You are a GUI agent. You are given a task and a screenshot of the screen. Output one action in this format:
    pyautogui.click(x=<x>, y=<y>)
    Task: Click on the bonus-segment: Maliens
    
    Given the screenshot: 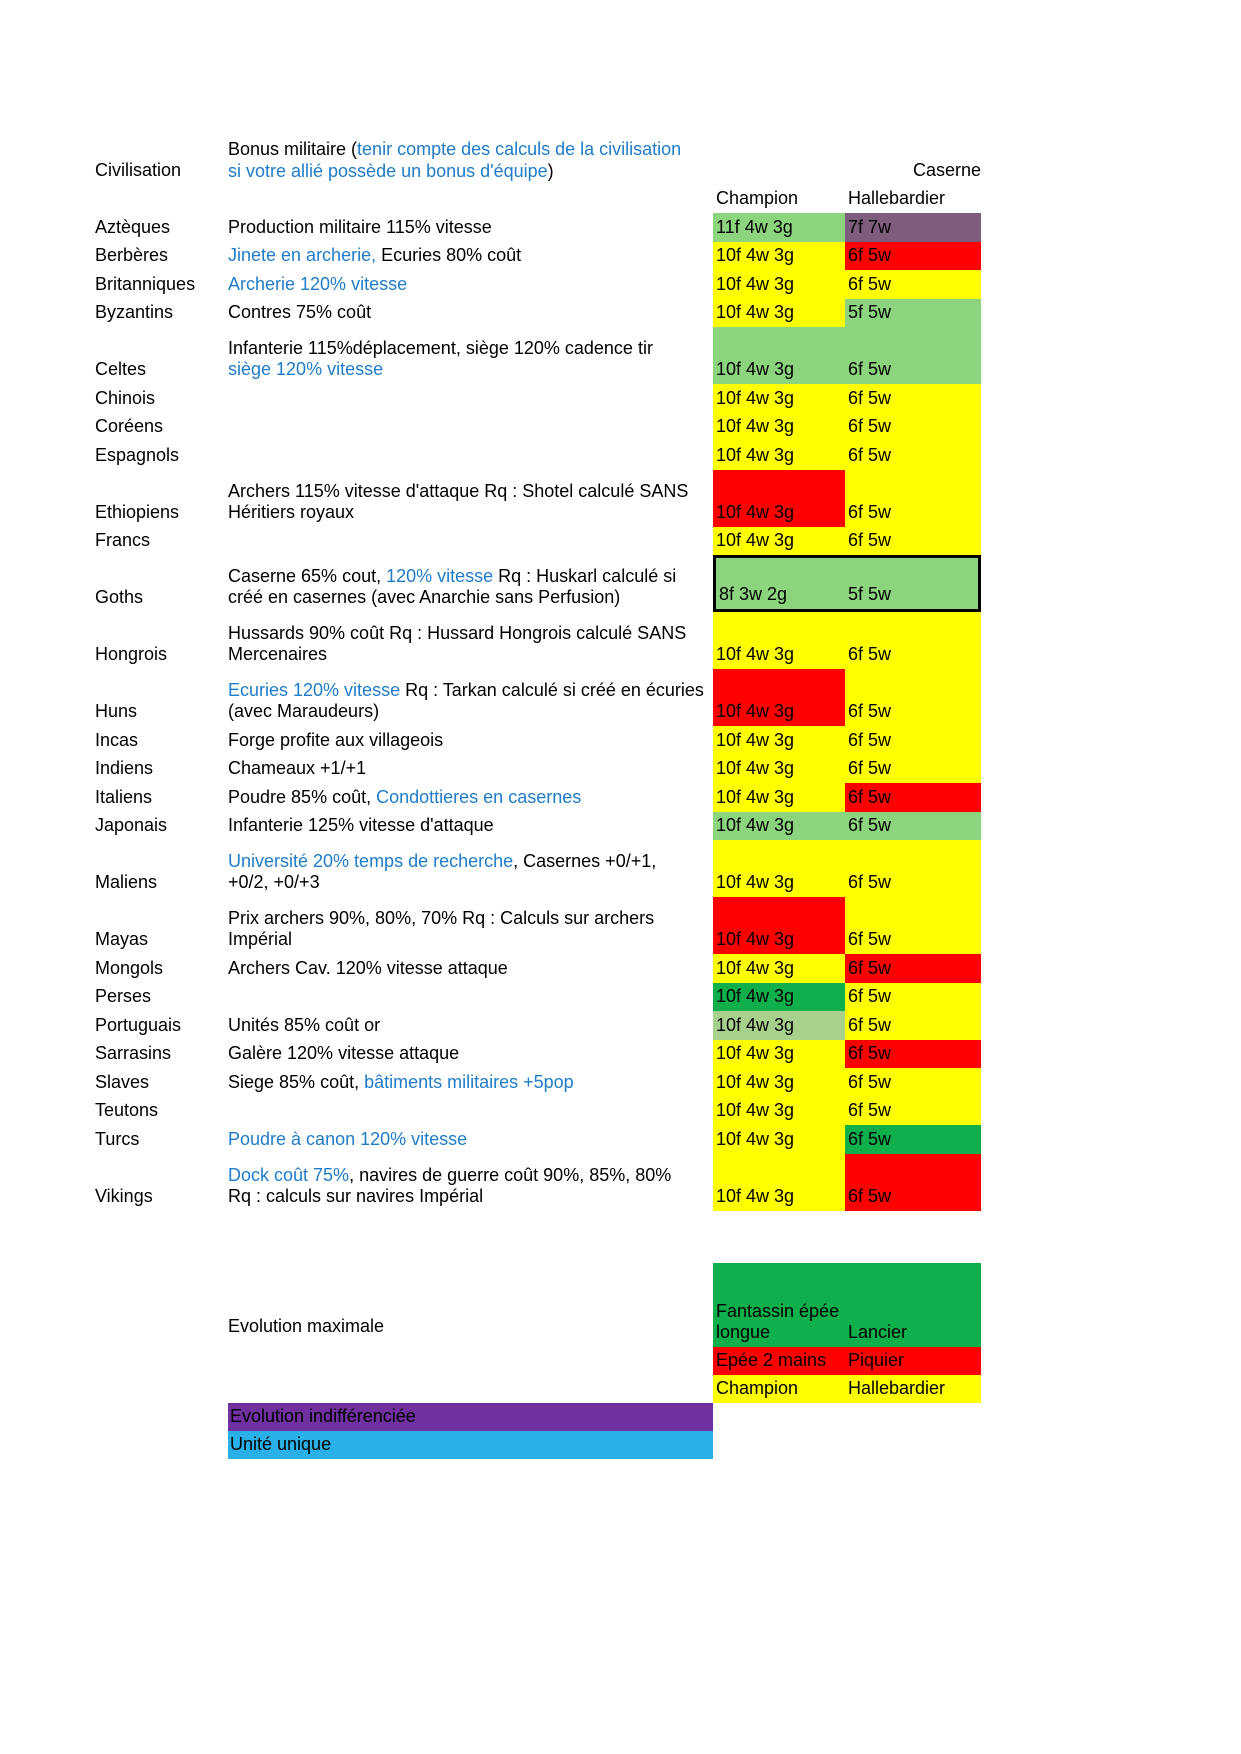 What is the action you would take?
    pyautogui.click(x=126, y=882)
    